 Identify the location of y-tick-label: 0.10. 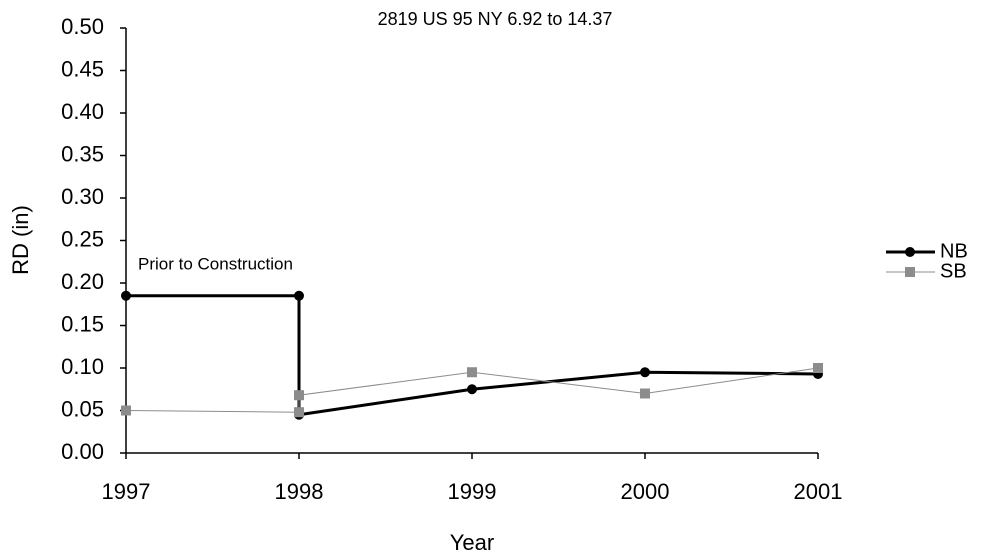
(82, 366).